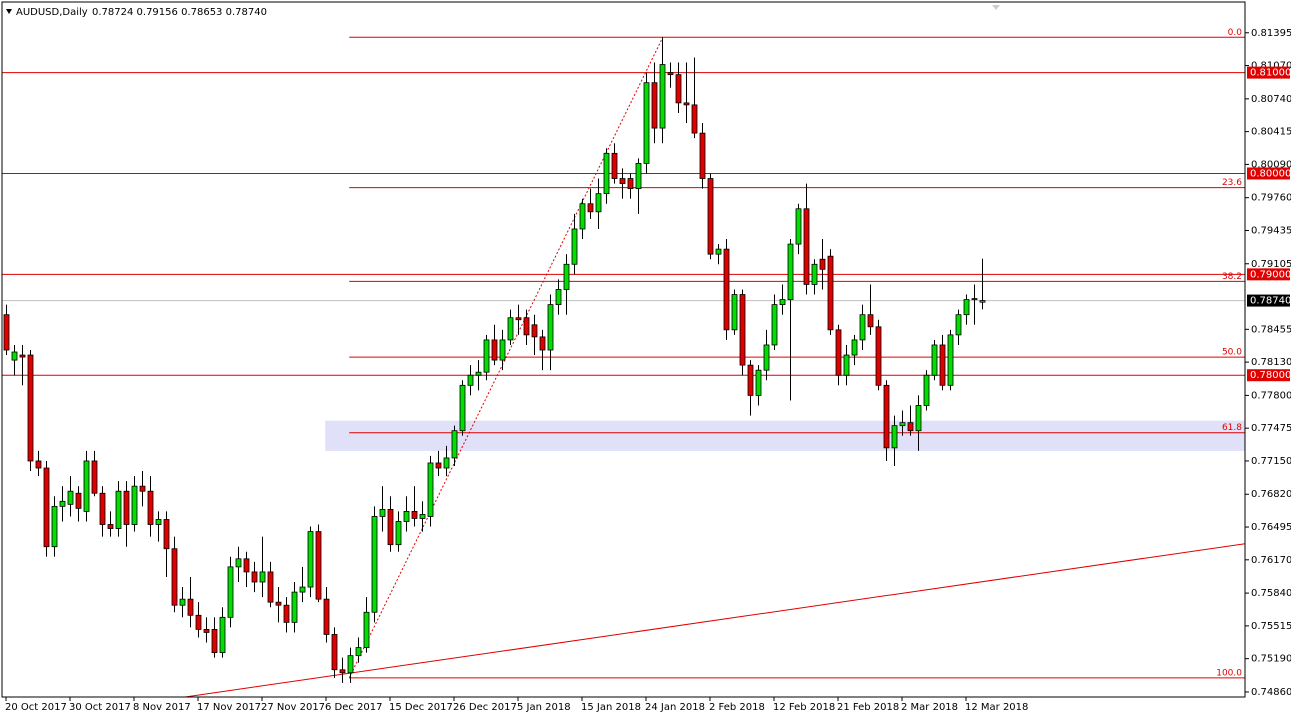 Image resolution: width=1291 pixels, height=719 pixels. Describe the element at coordinates (1235, 33) in the screenshot. I see `fib-label: 0.0` at that location.